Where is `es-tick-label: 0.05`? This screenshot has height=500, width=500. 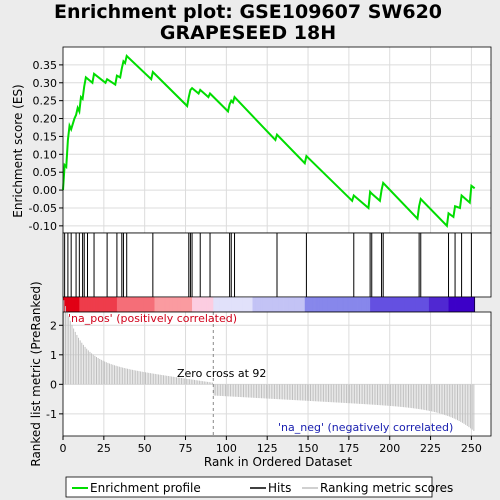
es-tick-label: 0.05 is located at coordinates (45, 172).